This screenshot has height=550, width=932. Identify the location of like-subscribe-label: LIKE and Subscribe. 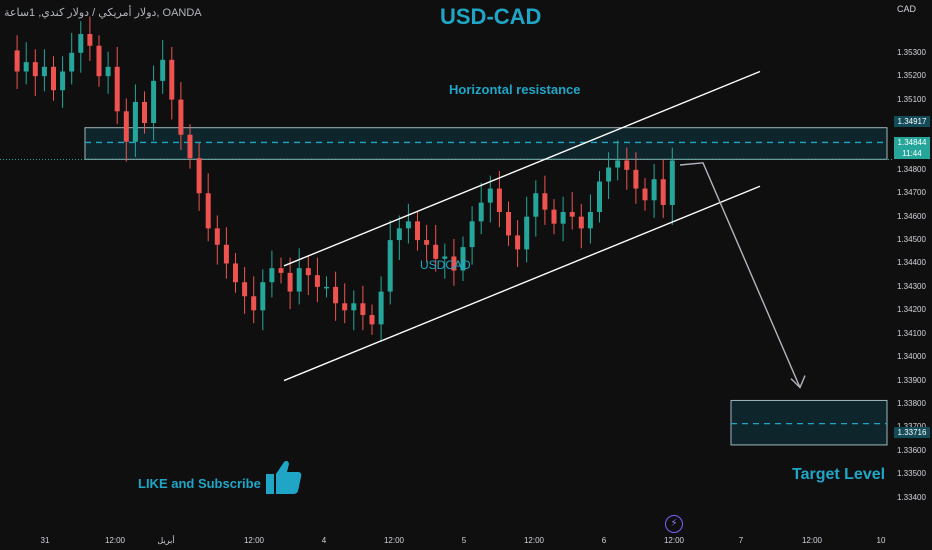
(199, 483).